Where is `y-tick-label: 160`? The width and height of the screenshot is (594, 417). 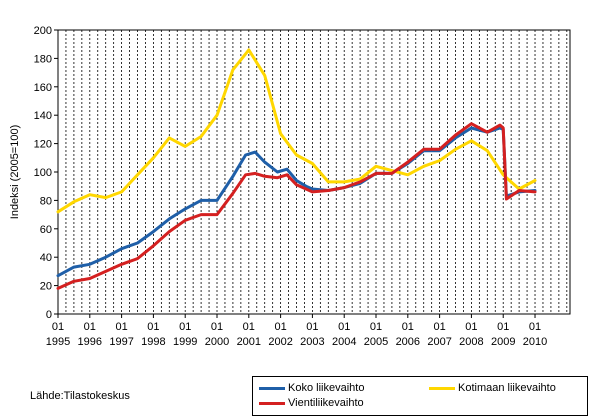
y-tick-label: 160 is located at coordinates (43, 88).